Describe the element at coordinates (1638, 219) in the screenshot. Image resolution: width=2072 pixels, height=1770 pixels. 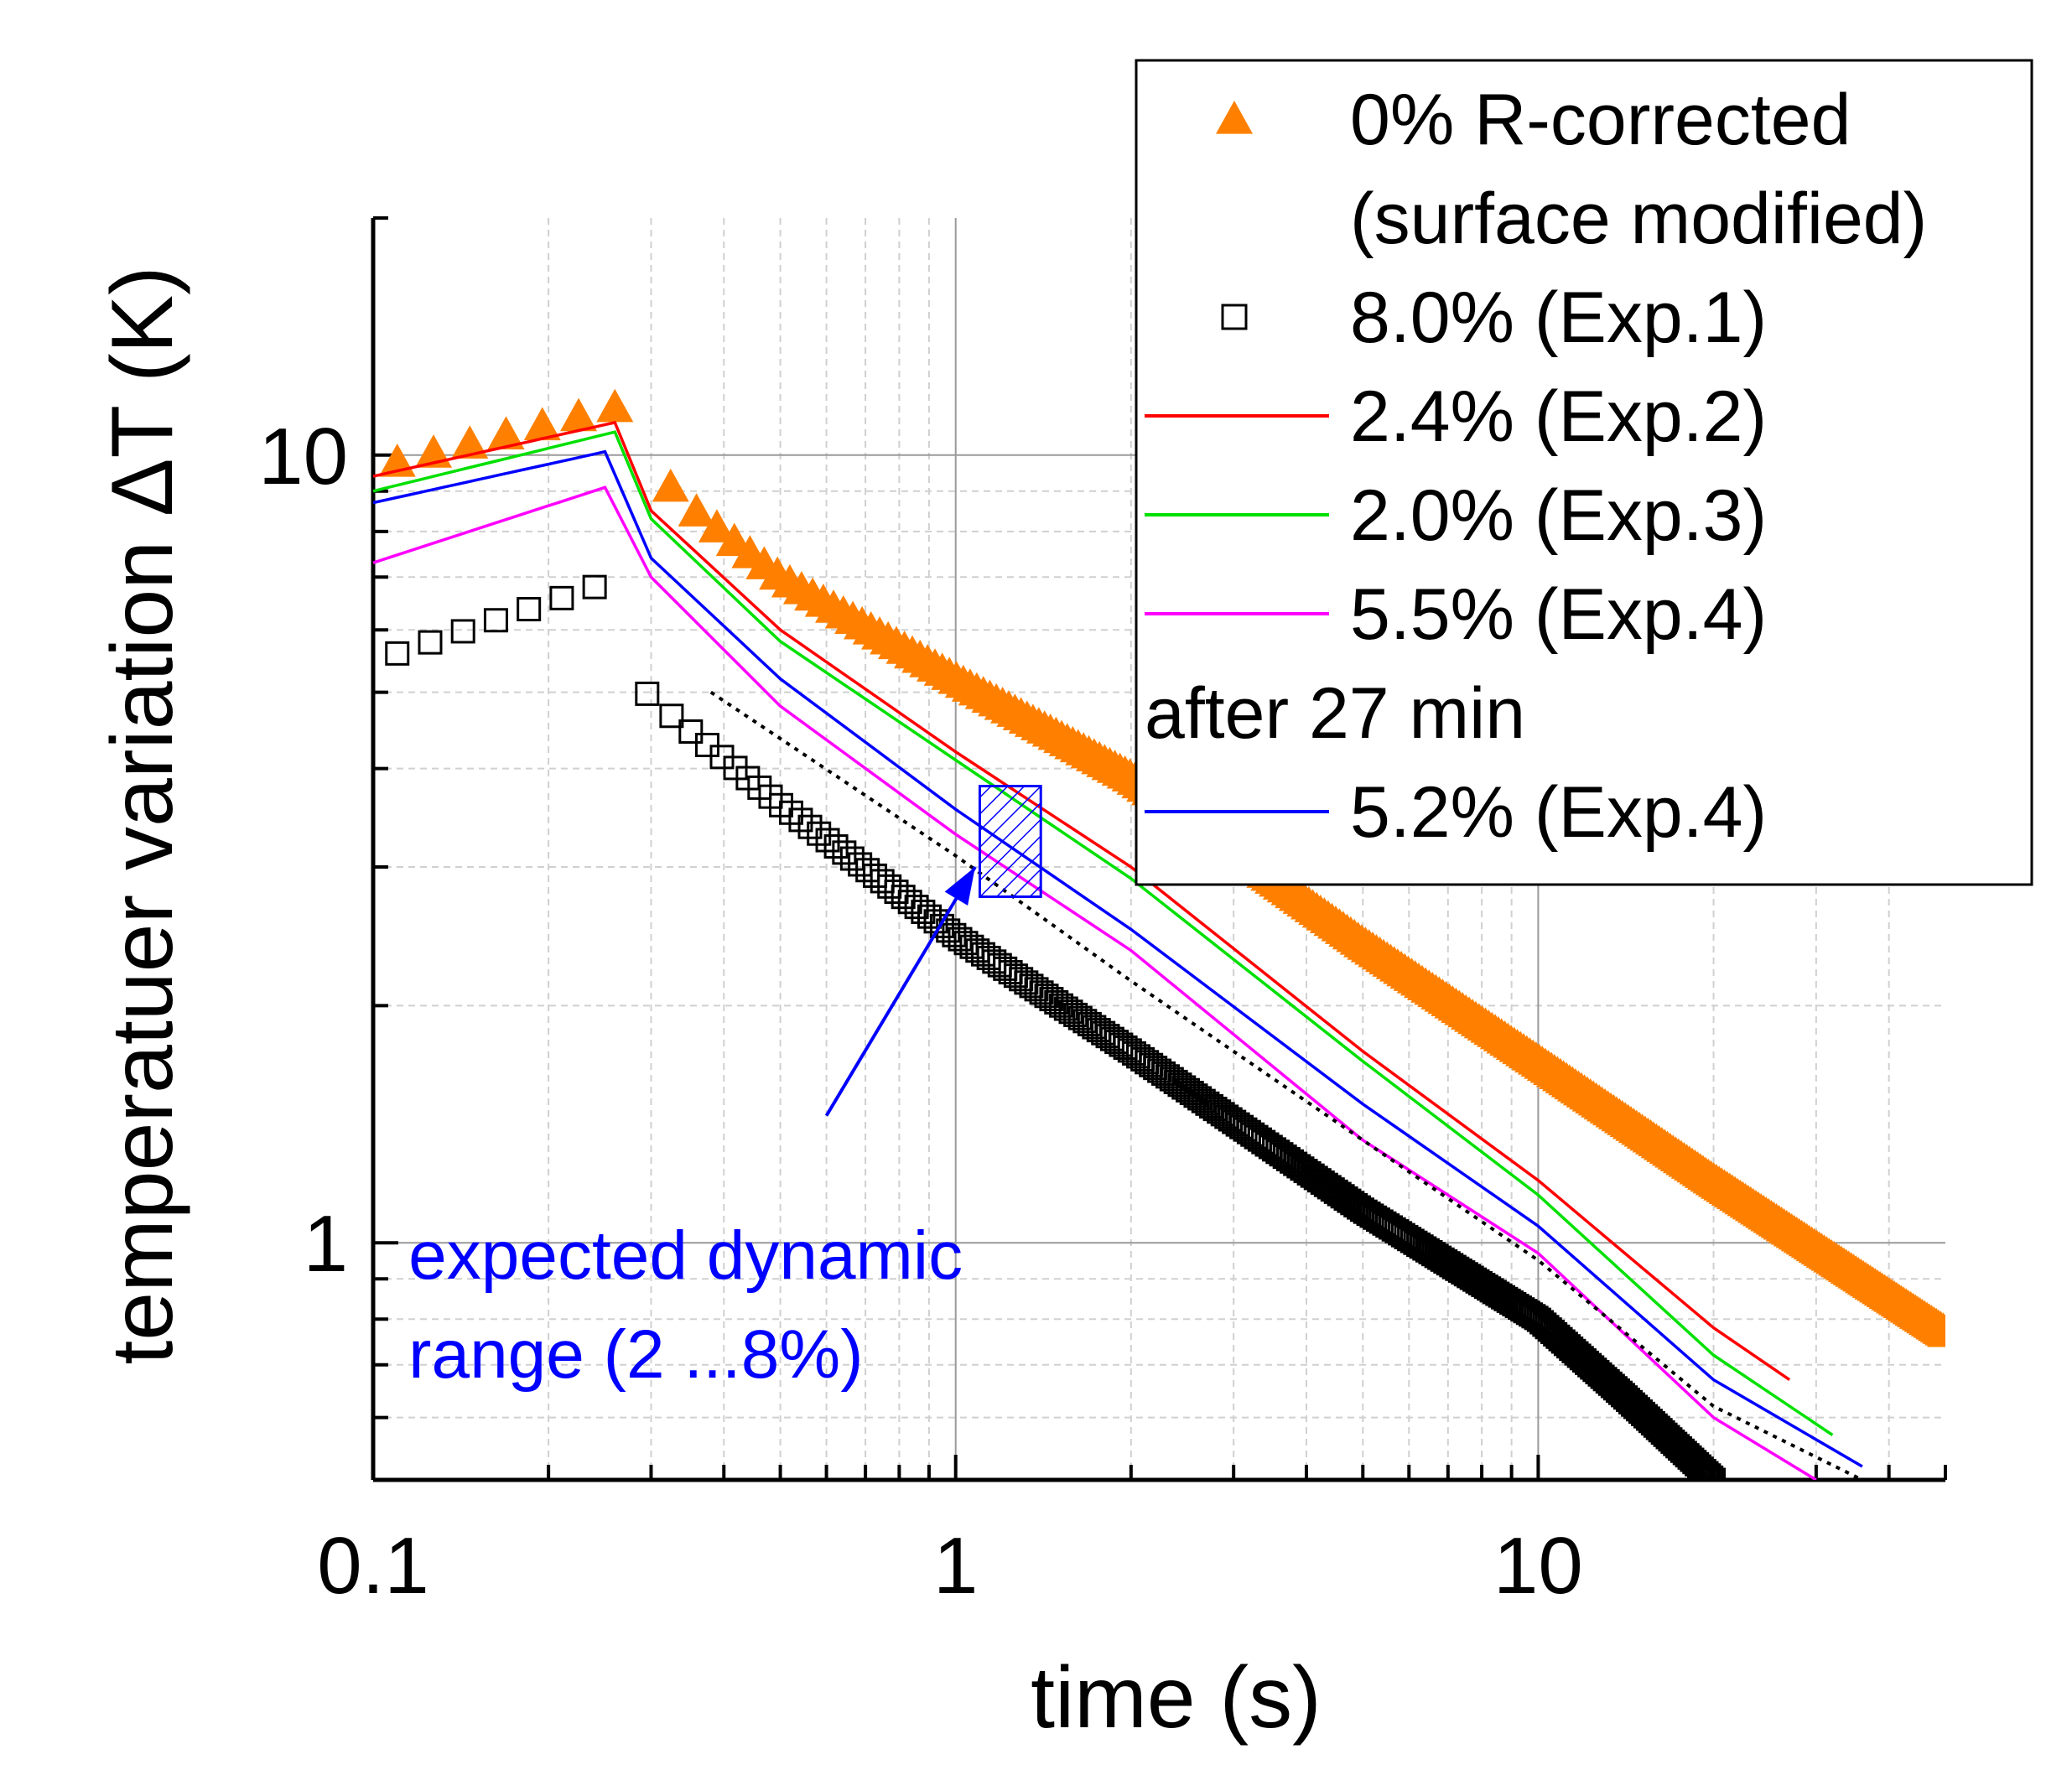
I see `legend-label: (surface modified)` at that location.